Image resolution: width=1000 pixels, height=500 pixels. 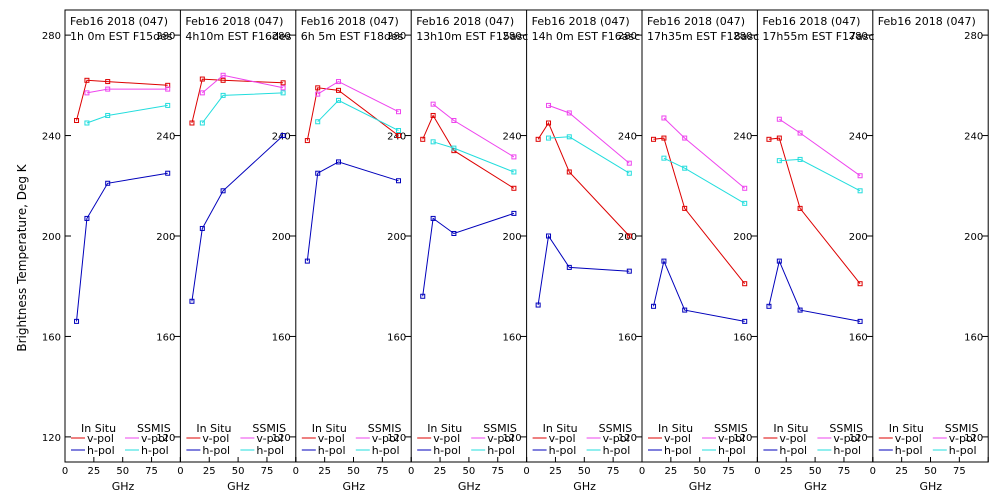 I want to click on series-line-insitu_v, so click(x=468, y=151).